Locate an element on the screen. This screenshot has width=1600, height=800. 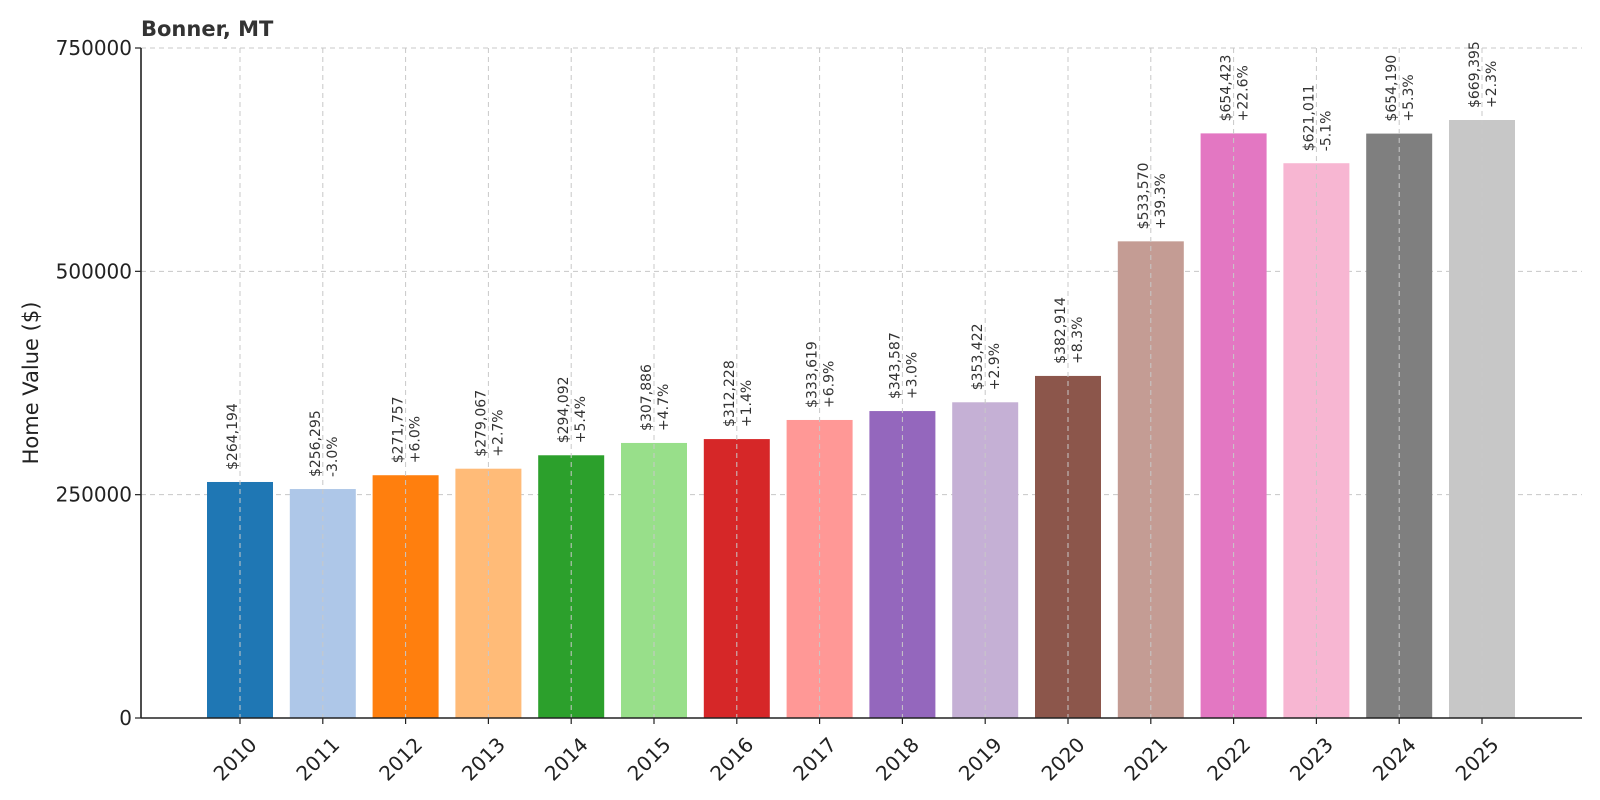
change-label-2016: +1.4% is located at coordinates (747, 403).